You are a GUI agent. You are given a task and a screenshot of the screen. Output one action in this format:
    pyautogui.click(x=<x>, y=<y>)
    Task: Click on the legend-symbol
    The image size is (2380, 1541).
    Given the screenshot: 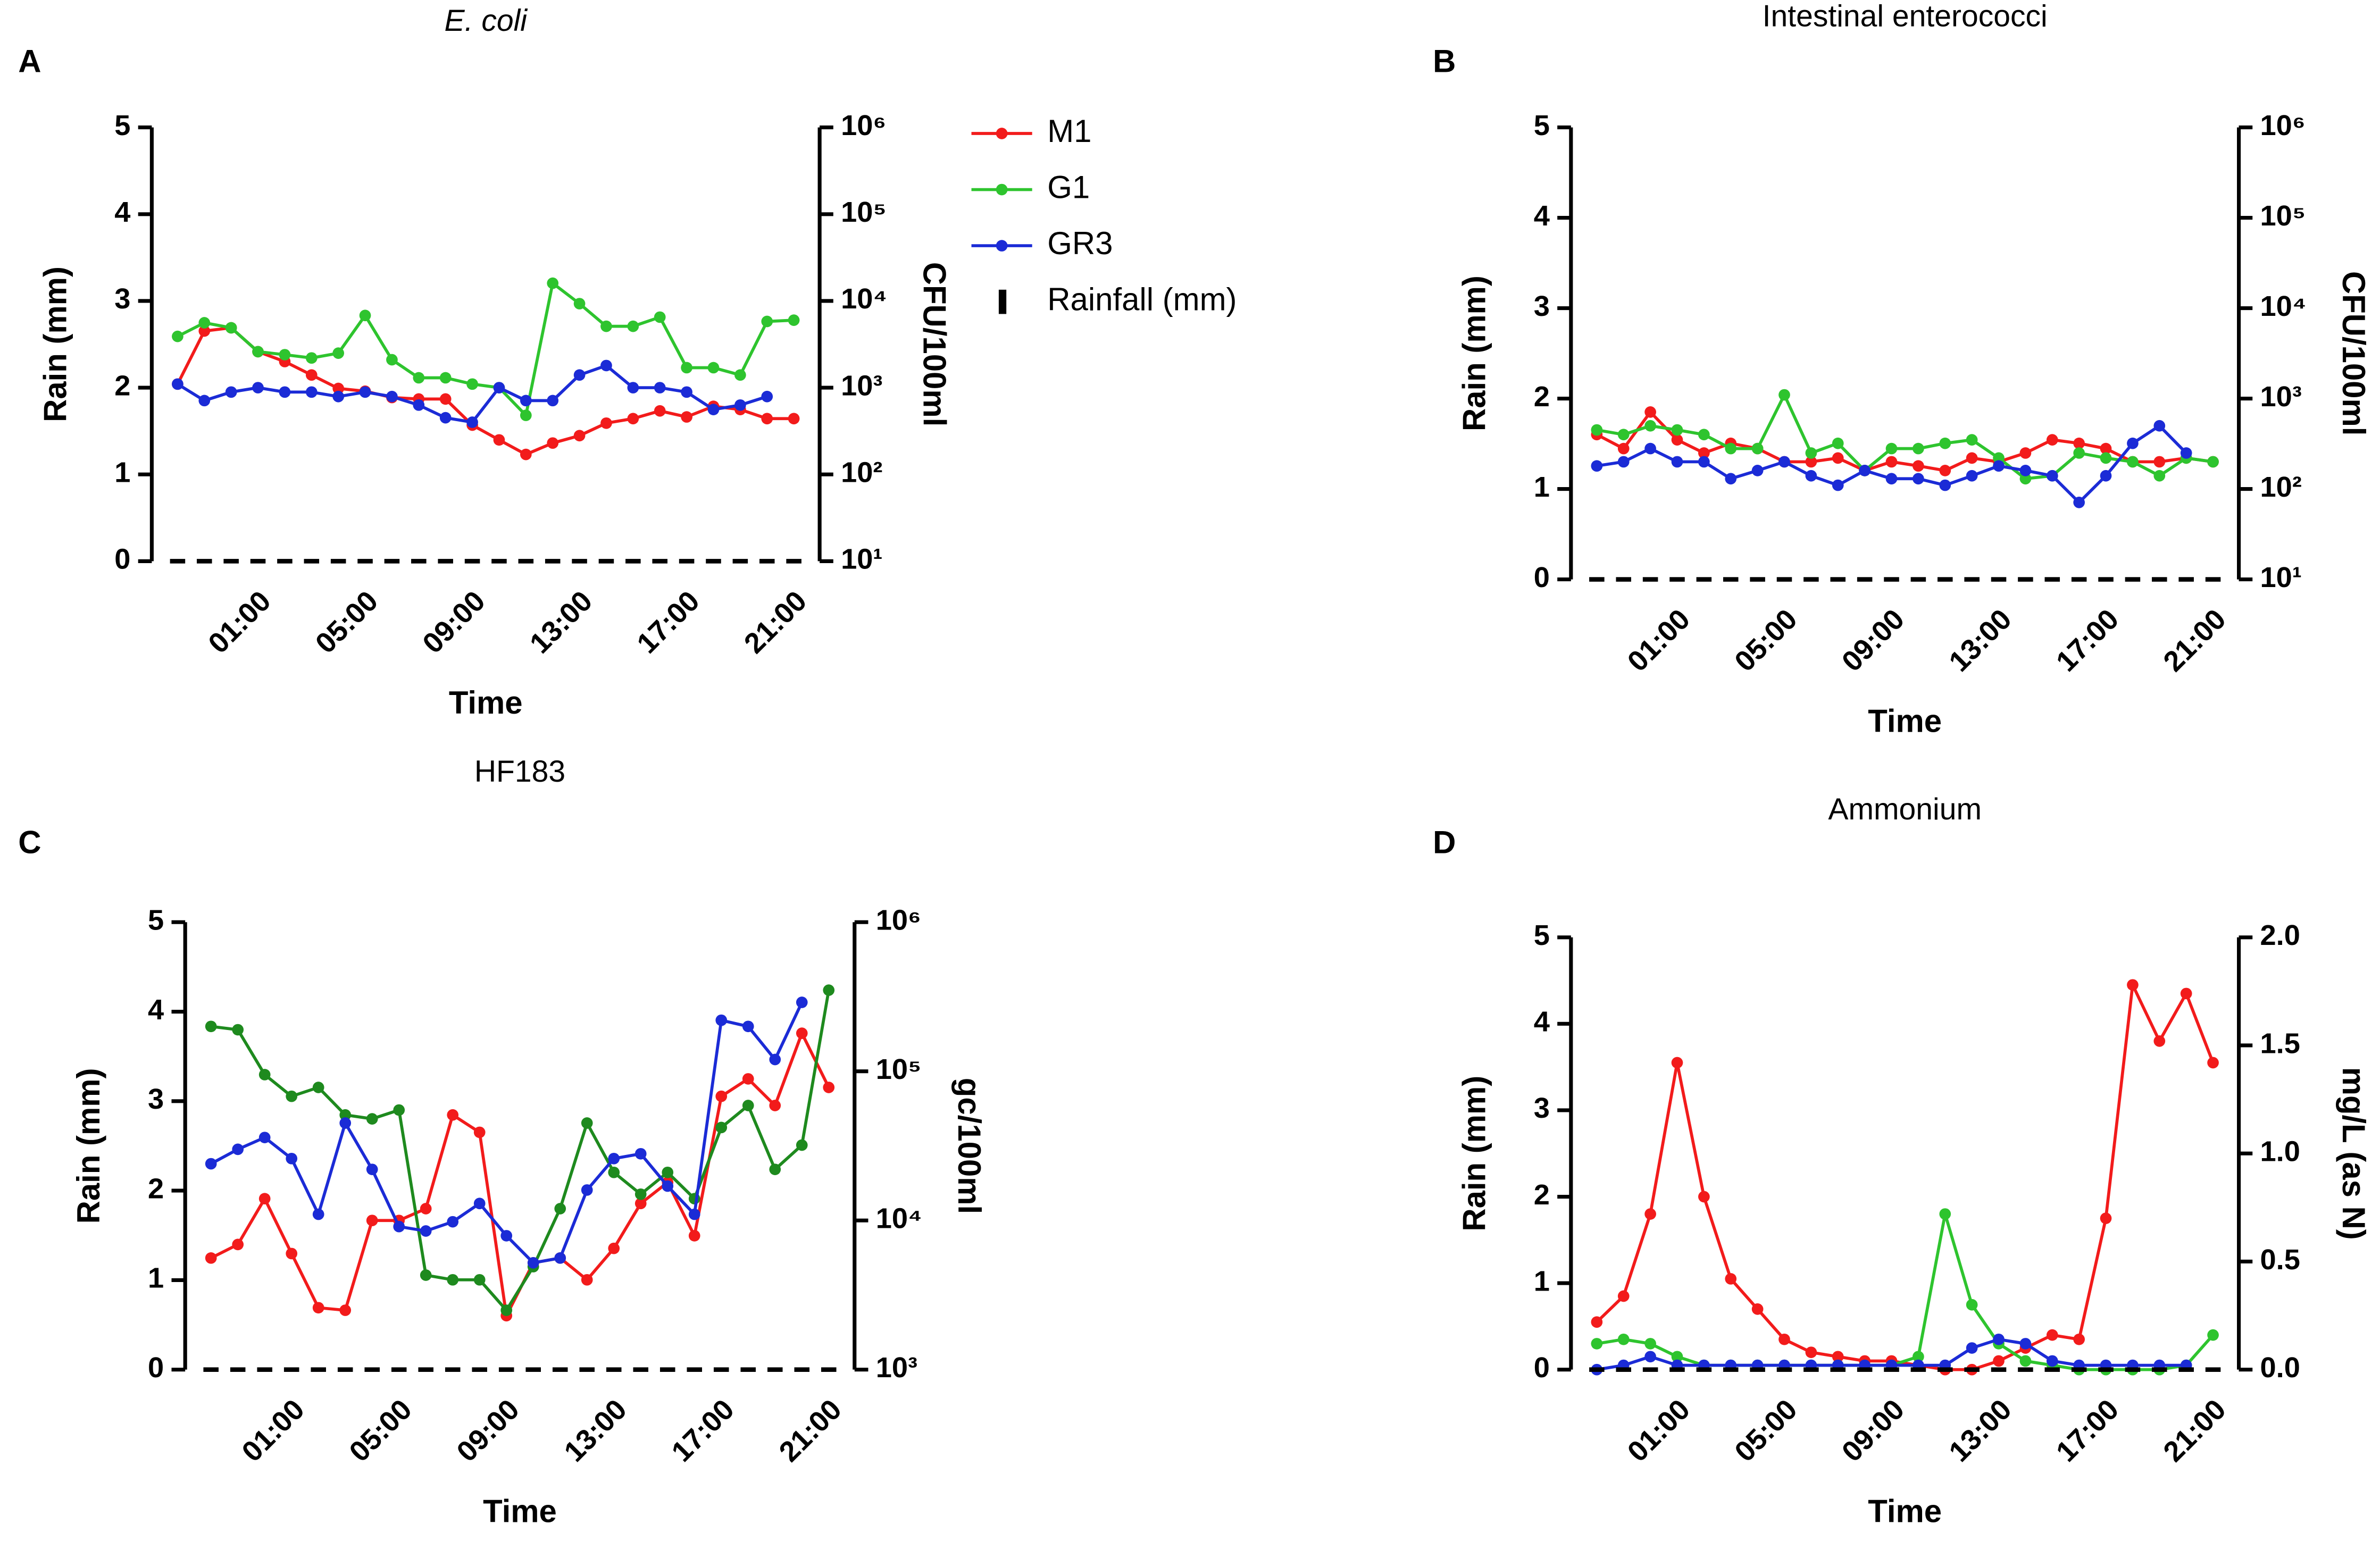 What is the action you would take?
    pyautogui.click(x=1002, y=246)
    